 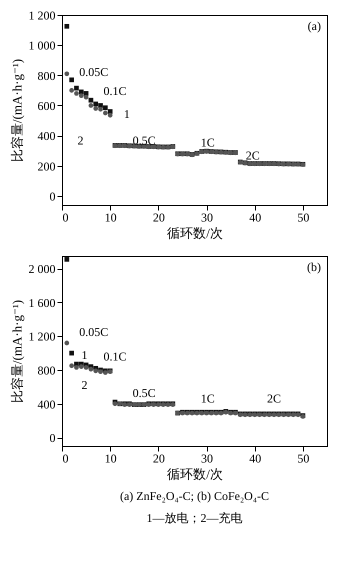 I want to click on text: (a) ZnFe₂O₄-C; (b) CoFe₂O₄-C, so click(x=195, y=496).